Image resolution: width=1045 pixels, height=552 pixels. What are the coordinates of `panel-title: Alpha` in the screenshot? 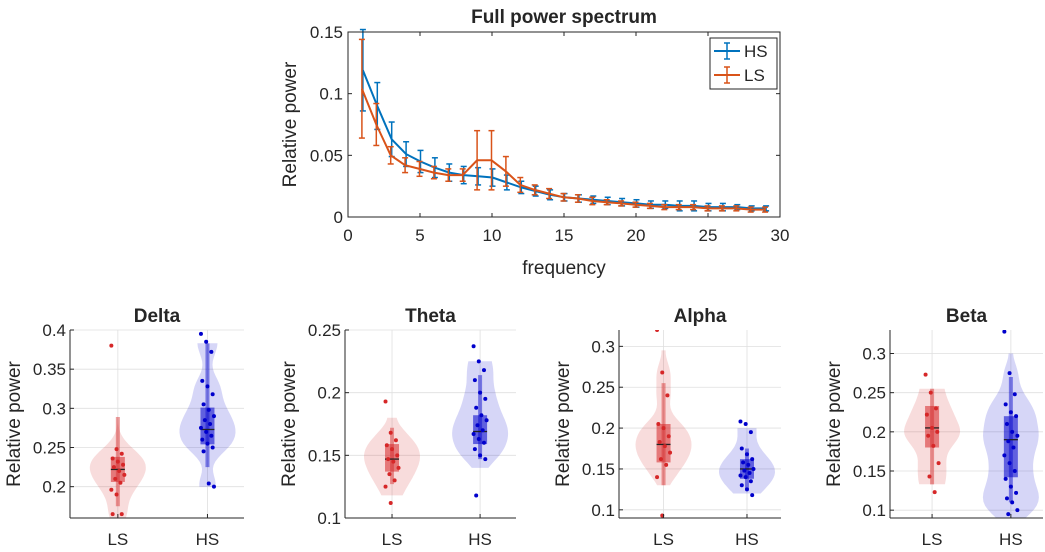 It's located at (700, 316).